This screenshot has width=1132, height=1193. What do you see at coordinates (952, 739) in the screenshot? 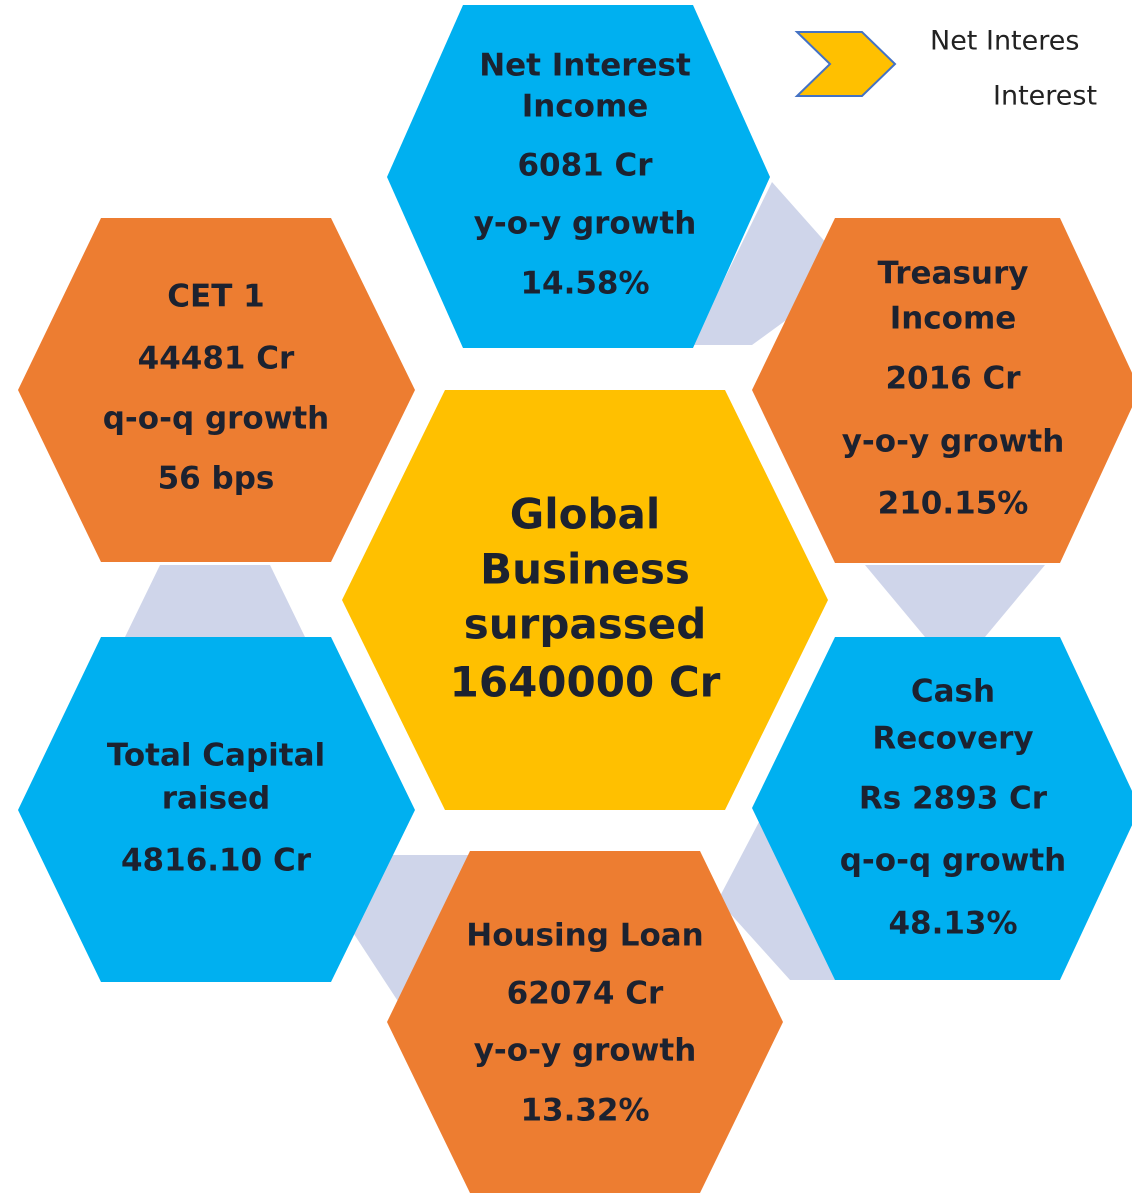
I see `node-text: Recovery` at bounding box center [952, 739].